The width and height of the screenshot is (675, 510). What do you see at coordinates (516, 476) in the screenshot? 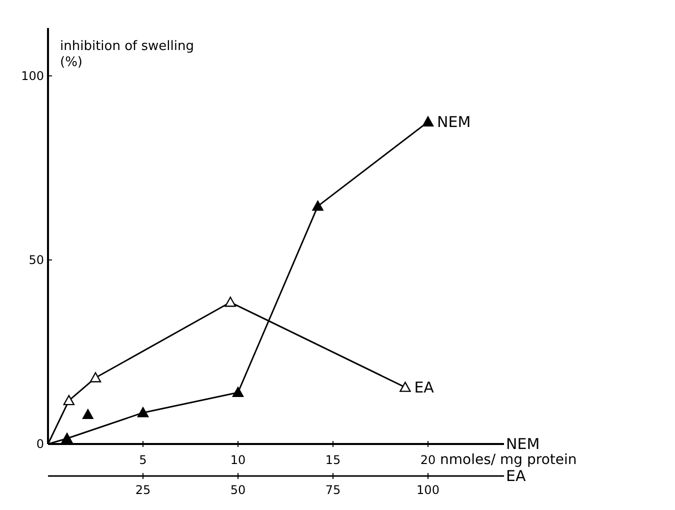
I see `x2-axis-title: EA` at bounding box center [516, 476].